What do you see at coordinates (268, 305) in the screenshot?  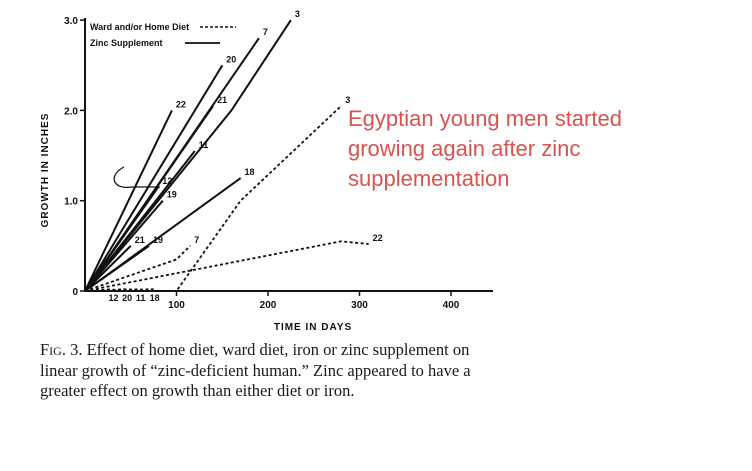 I see `x-tick-label: 200` at bounding box center [268, 305].